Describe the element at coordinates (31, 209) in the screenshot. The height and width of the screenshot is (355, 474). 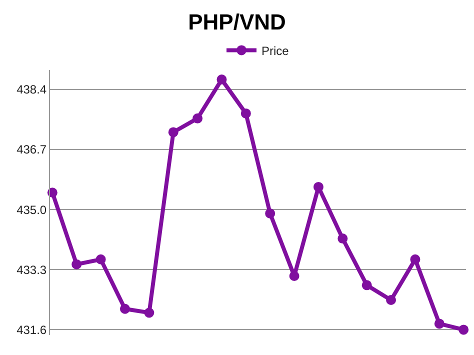
I see `y-tick-label: 435.0` at that location.